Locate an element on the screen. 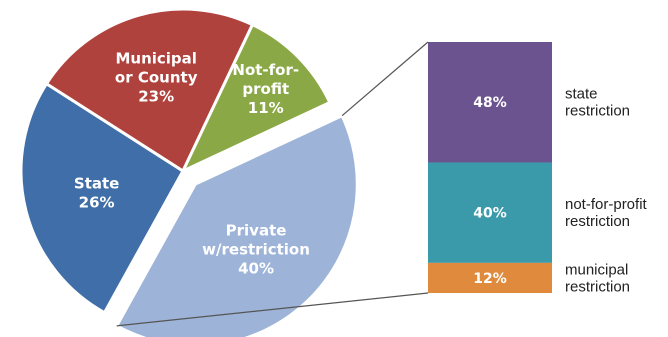 This screenshot has width=668, height=337. bar-segment-state-restriction is located at coordinates (490, 102).